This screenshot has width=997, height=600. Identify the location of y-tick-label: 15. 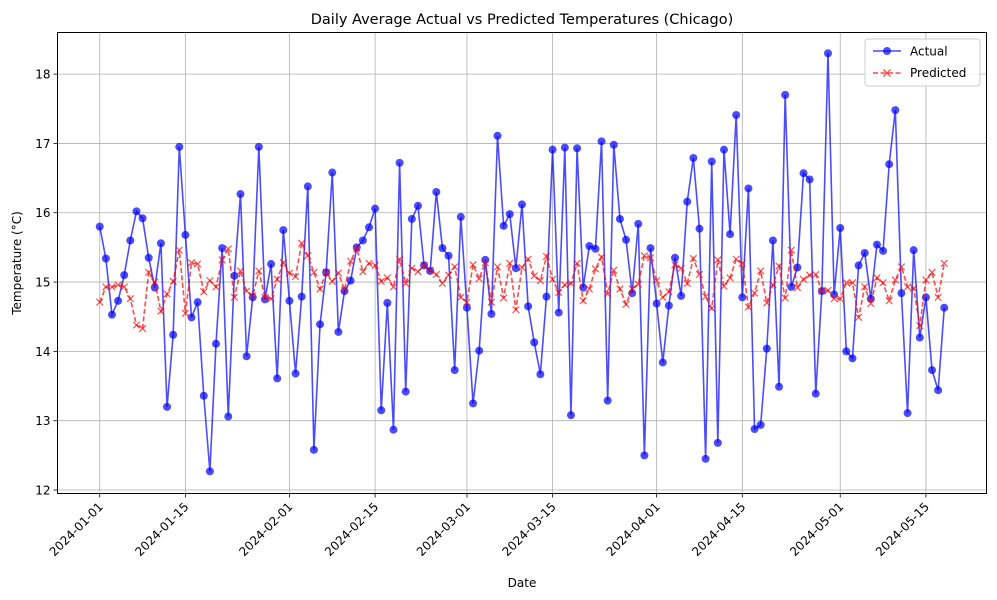
(42, 283).